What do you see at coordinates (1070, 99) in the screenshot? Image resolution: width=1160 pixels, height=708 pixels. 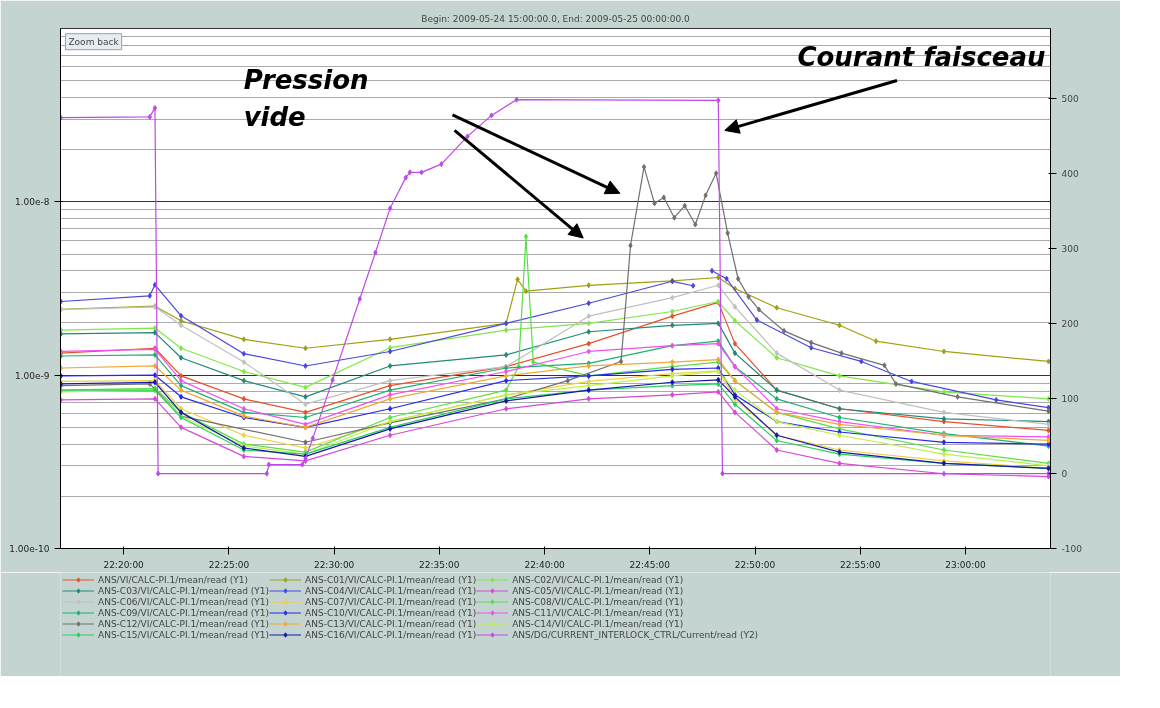 I see `y2-tick-label: 500` at bounding box center [1070, 99].